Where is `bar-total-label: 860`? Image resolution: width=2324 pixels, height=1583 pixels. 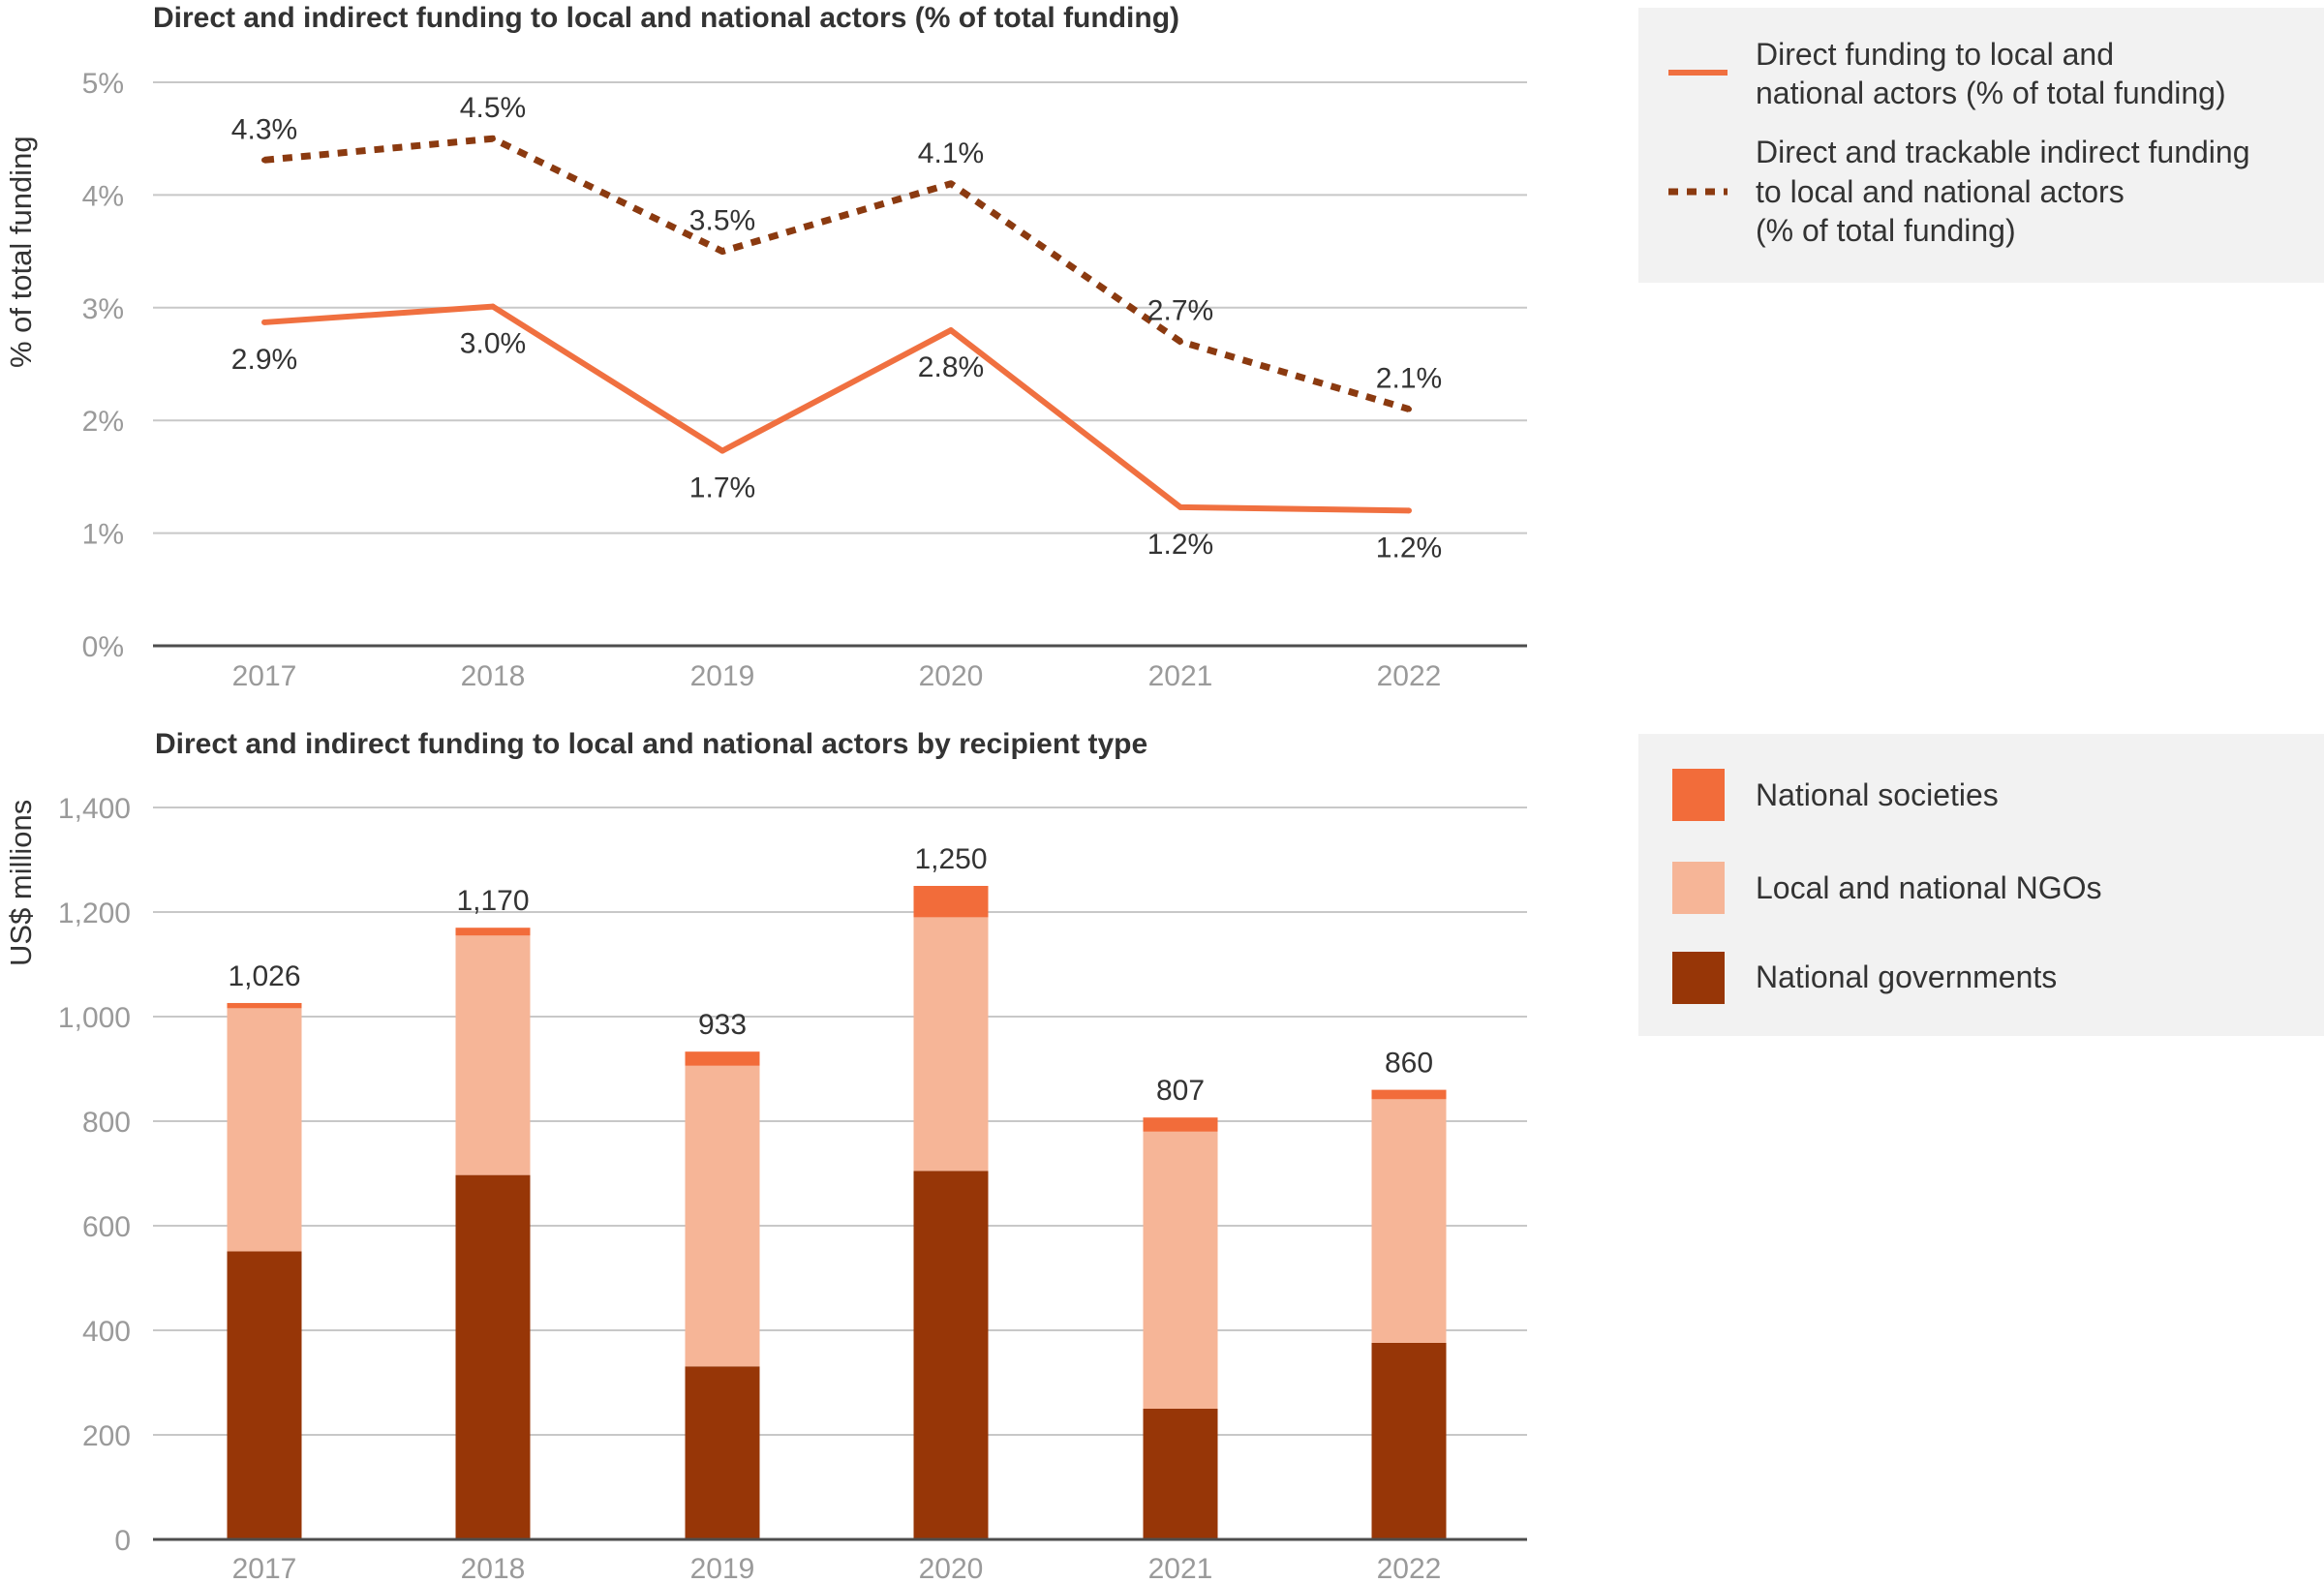
bar-total-label: 860 is located at coordinates (1409, 1064).